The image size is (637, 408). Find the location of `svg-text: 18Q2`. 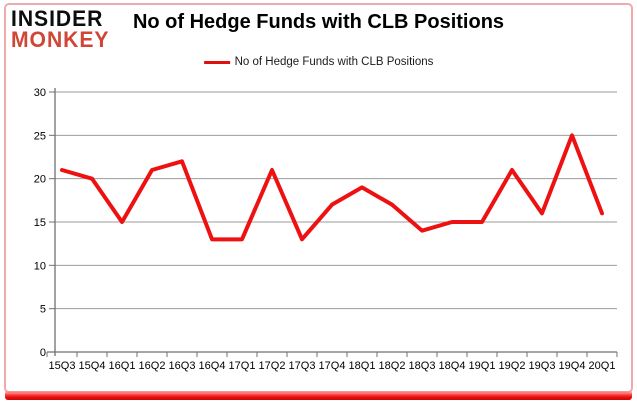

svg-text: 18Q2 is located at coordinates (392, 366).